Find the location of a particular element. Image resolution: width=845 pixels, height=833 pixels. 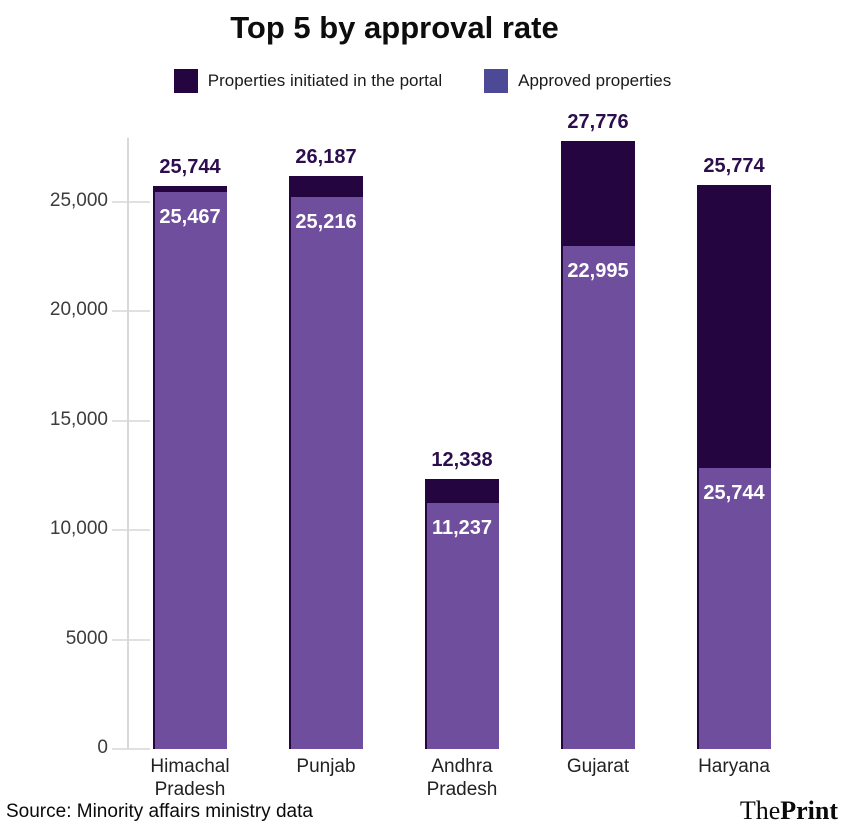

category-label: Punjab is located at coordinates (326, 766).